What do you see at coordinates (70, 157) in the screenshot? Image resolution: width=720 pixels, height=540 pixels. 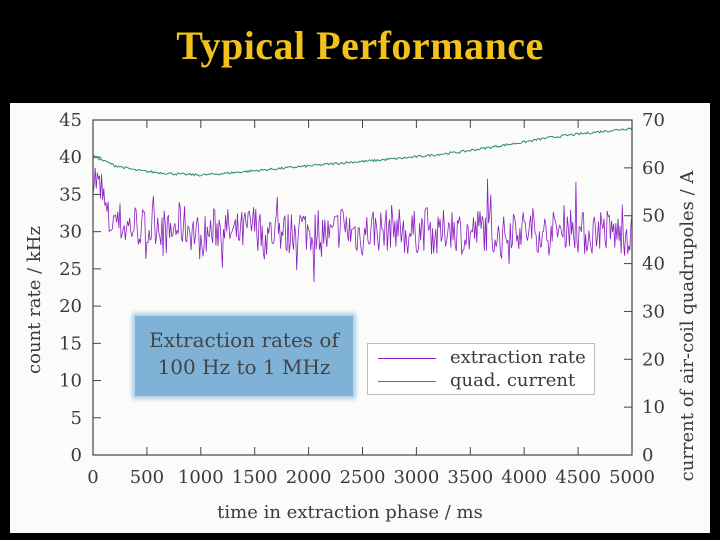 I see `y-tick-label: 40` at bounding box center [70, 157].